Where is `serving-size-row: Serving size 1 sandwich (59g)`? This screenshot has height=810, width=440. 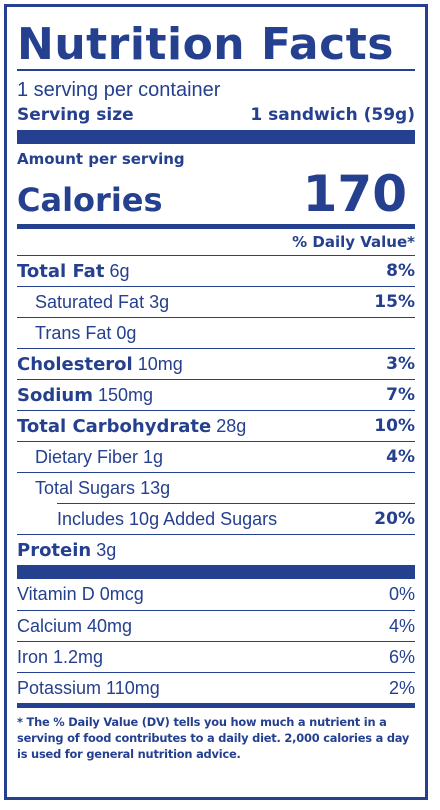 serving-size-row: Serving size 1 sandwich (59g) is located at coordinates (216, 115).